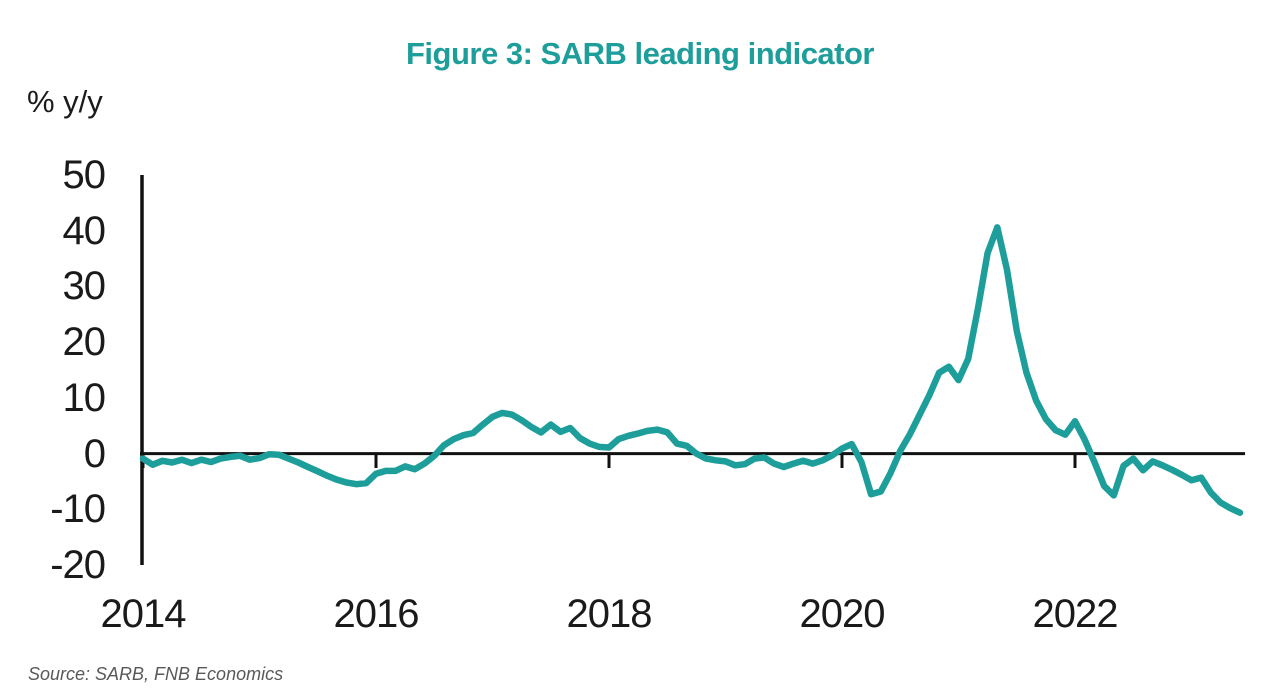 The width and height of the screenshot is (1280, 700). Describe the element at coordinates (609, 614) in the screenshot. I see `x-tick-label-2018: 2018` at that location.